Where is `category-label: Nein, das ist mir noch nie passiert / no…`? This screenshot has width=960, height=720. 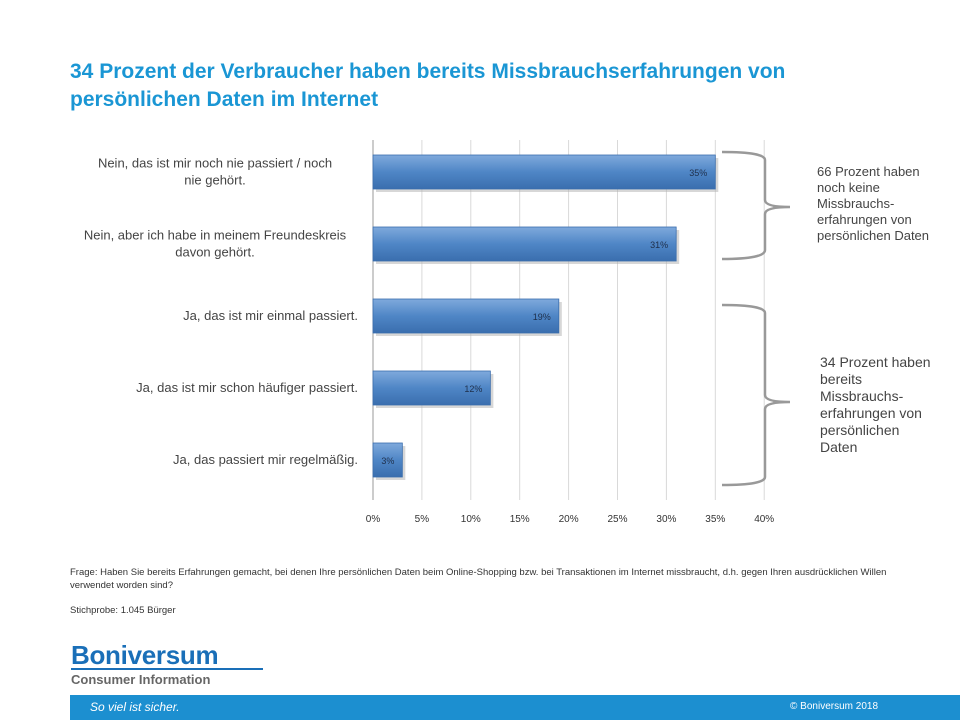 category-label: Nein, das ist mir noch nie passiert / no… is located at coordinates (215, 163).